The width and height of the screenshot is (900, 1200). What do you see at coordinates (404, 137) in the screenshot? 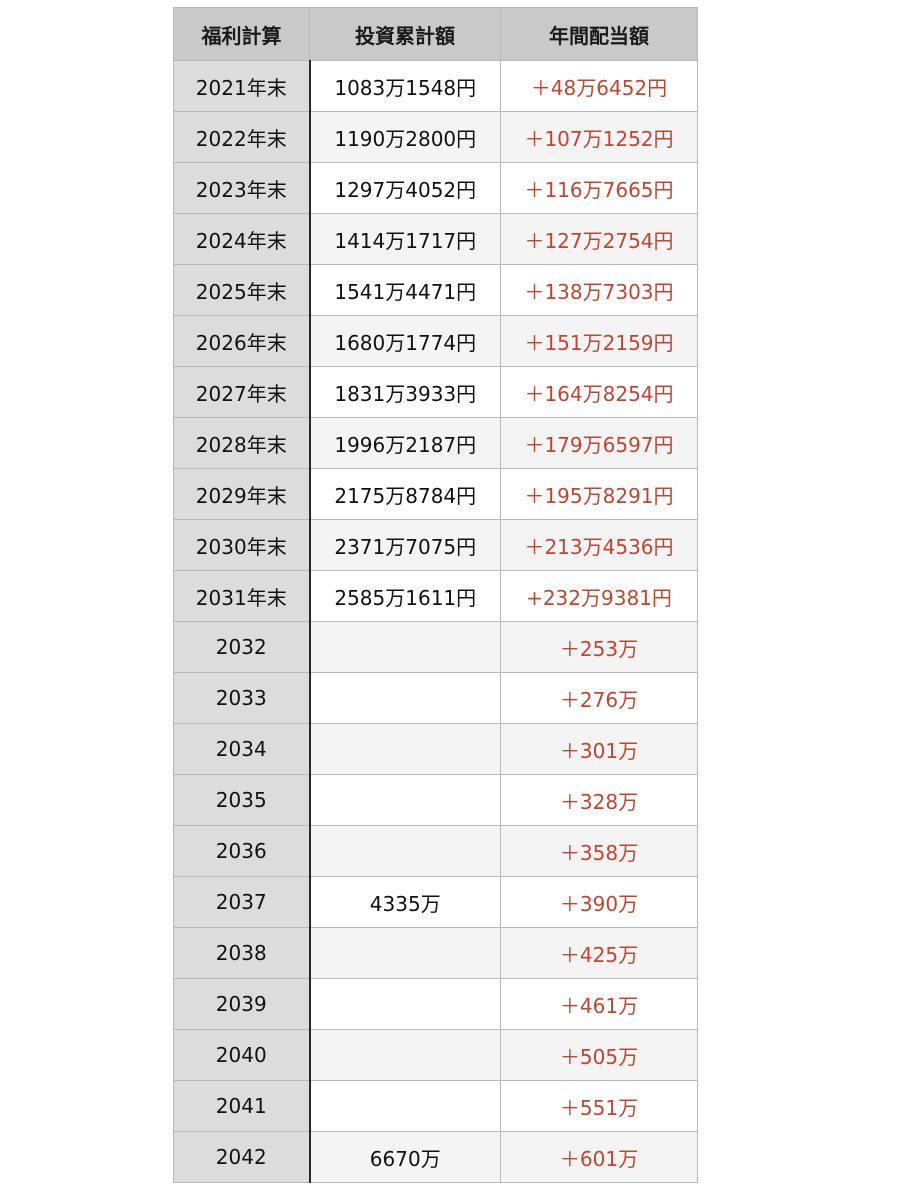
I see `investment-cell: 1190万2800円` at bounding box center [404, 137].